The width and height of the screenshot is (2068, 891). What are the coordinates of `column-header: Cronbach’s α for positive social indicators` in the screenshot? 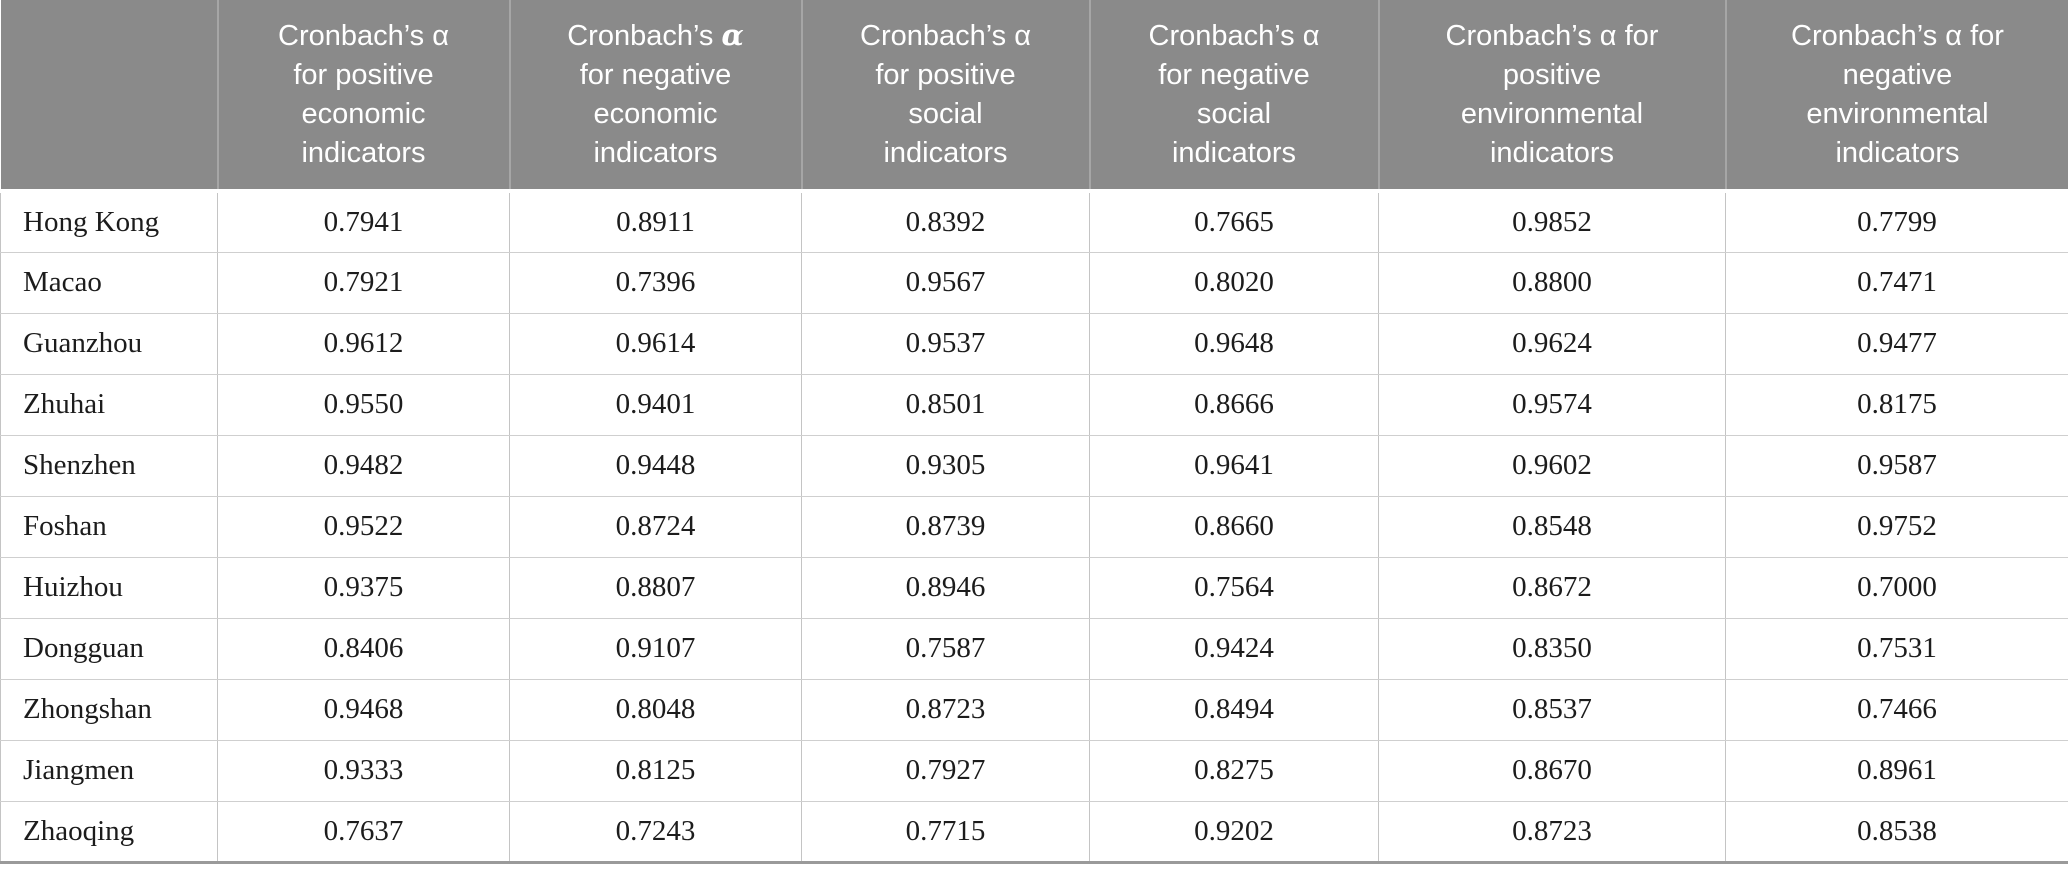 It's located at (945, 96).